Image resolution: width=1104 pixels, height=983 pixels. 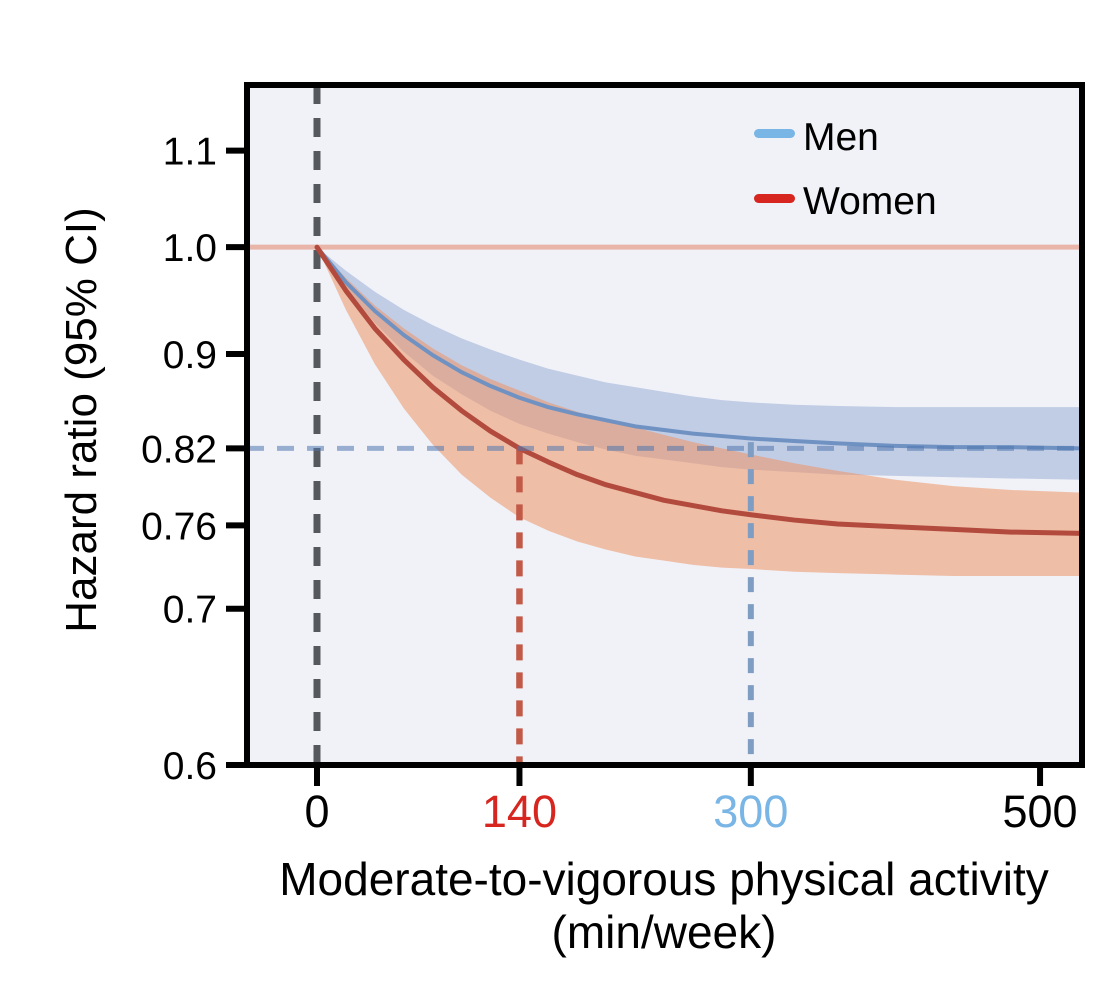 What do you see at coordinates (774, 133) in the screenshot?
I see `legend-men-swatch` at bounding box center [774, 133].